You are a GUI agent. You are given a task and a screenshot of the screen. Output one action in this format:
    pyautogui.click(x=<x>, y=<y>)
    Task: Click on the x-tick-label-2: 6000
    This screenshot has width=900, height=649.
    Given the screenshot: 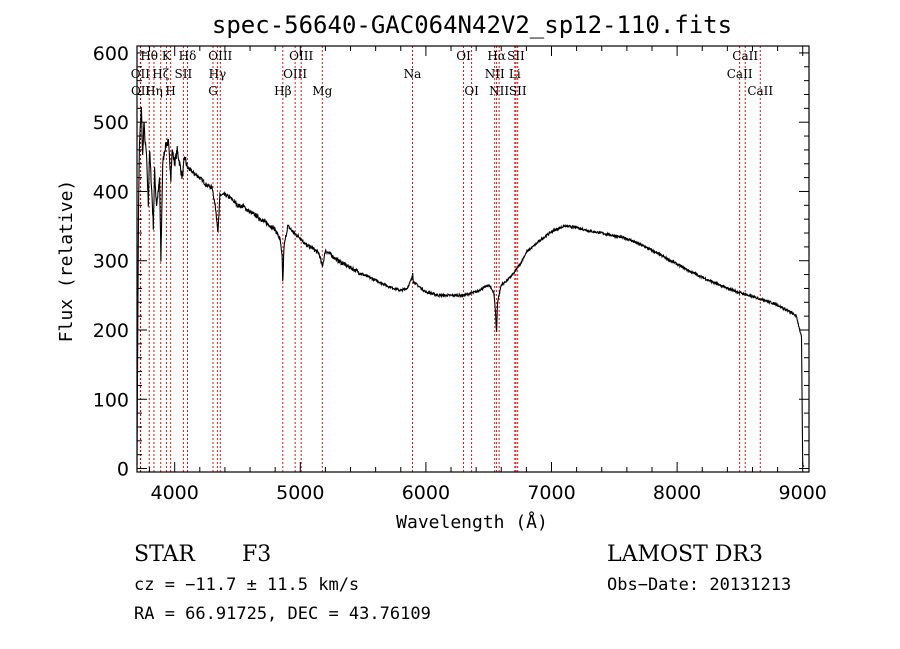 What is the action you would take?
    pyautogui.click(x=426, y=493)
    